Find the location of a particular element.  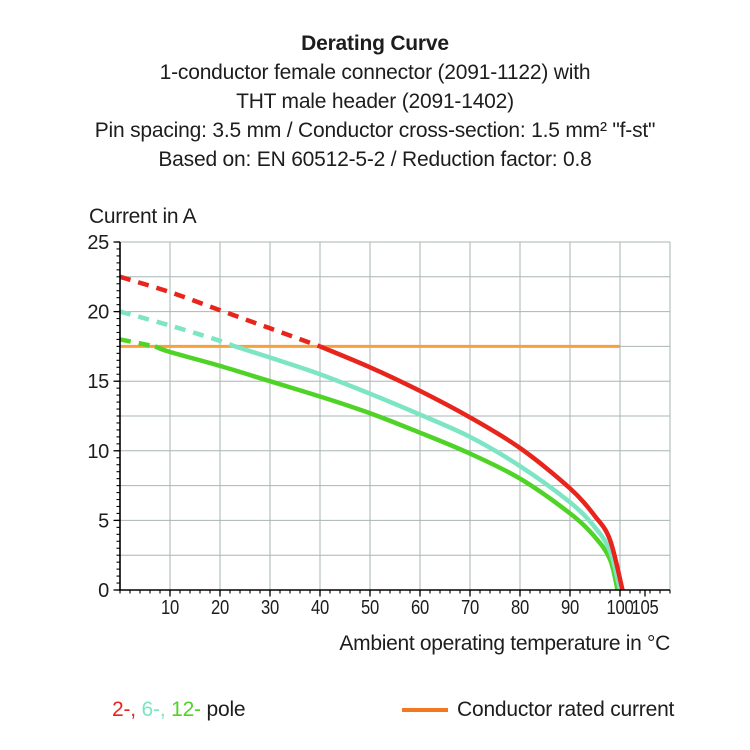

y-tick-label: 0 is located at coordinates (103, 591).